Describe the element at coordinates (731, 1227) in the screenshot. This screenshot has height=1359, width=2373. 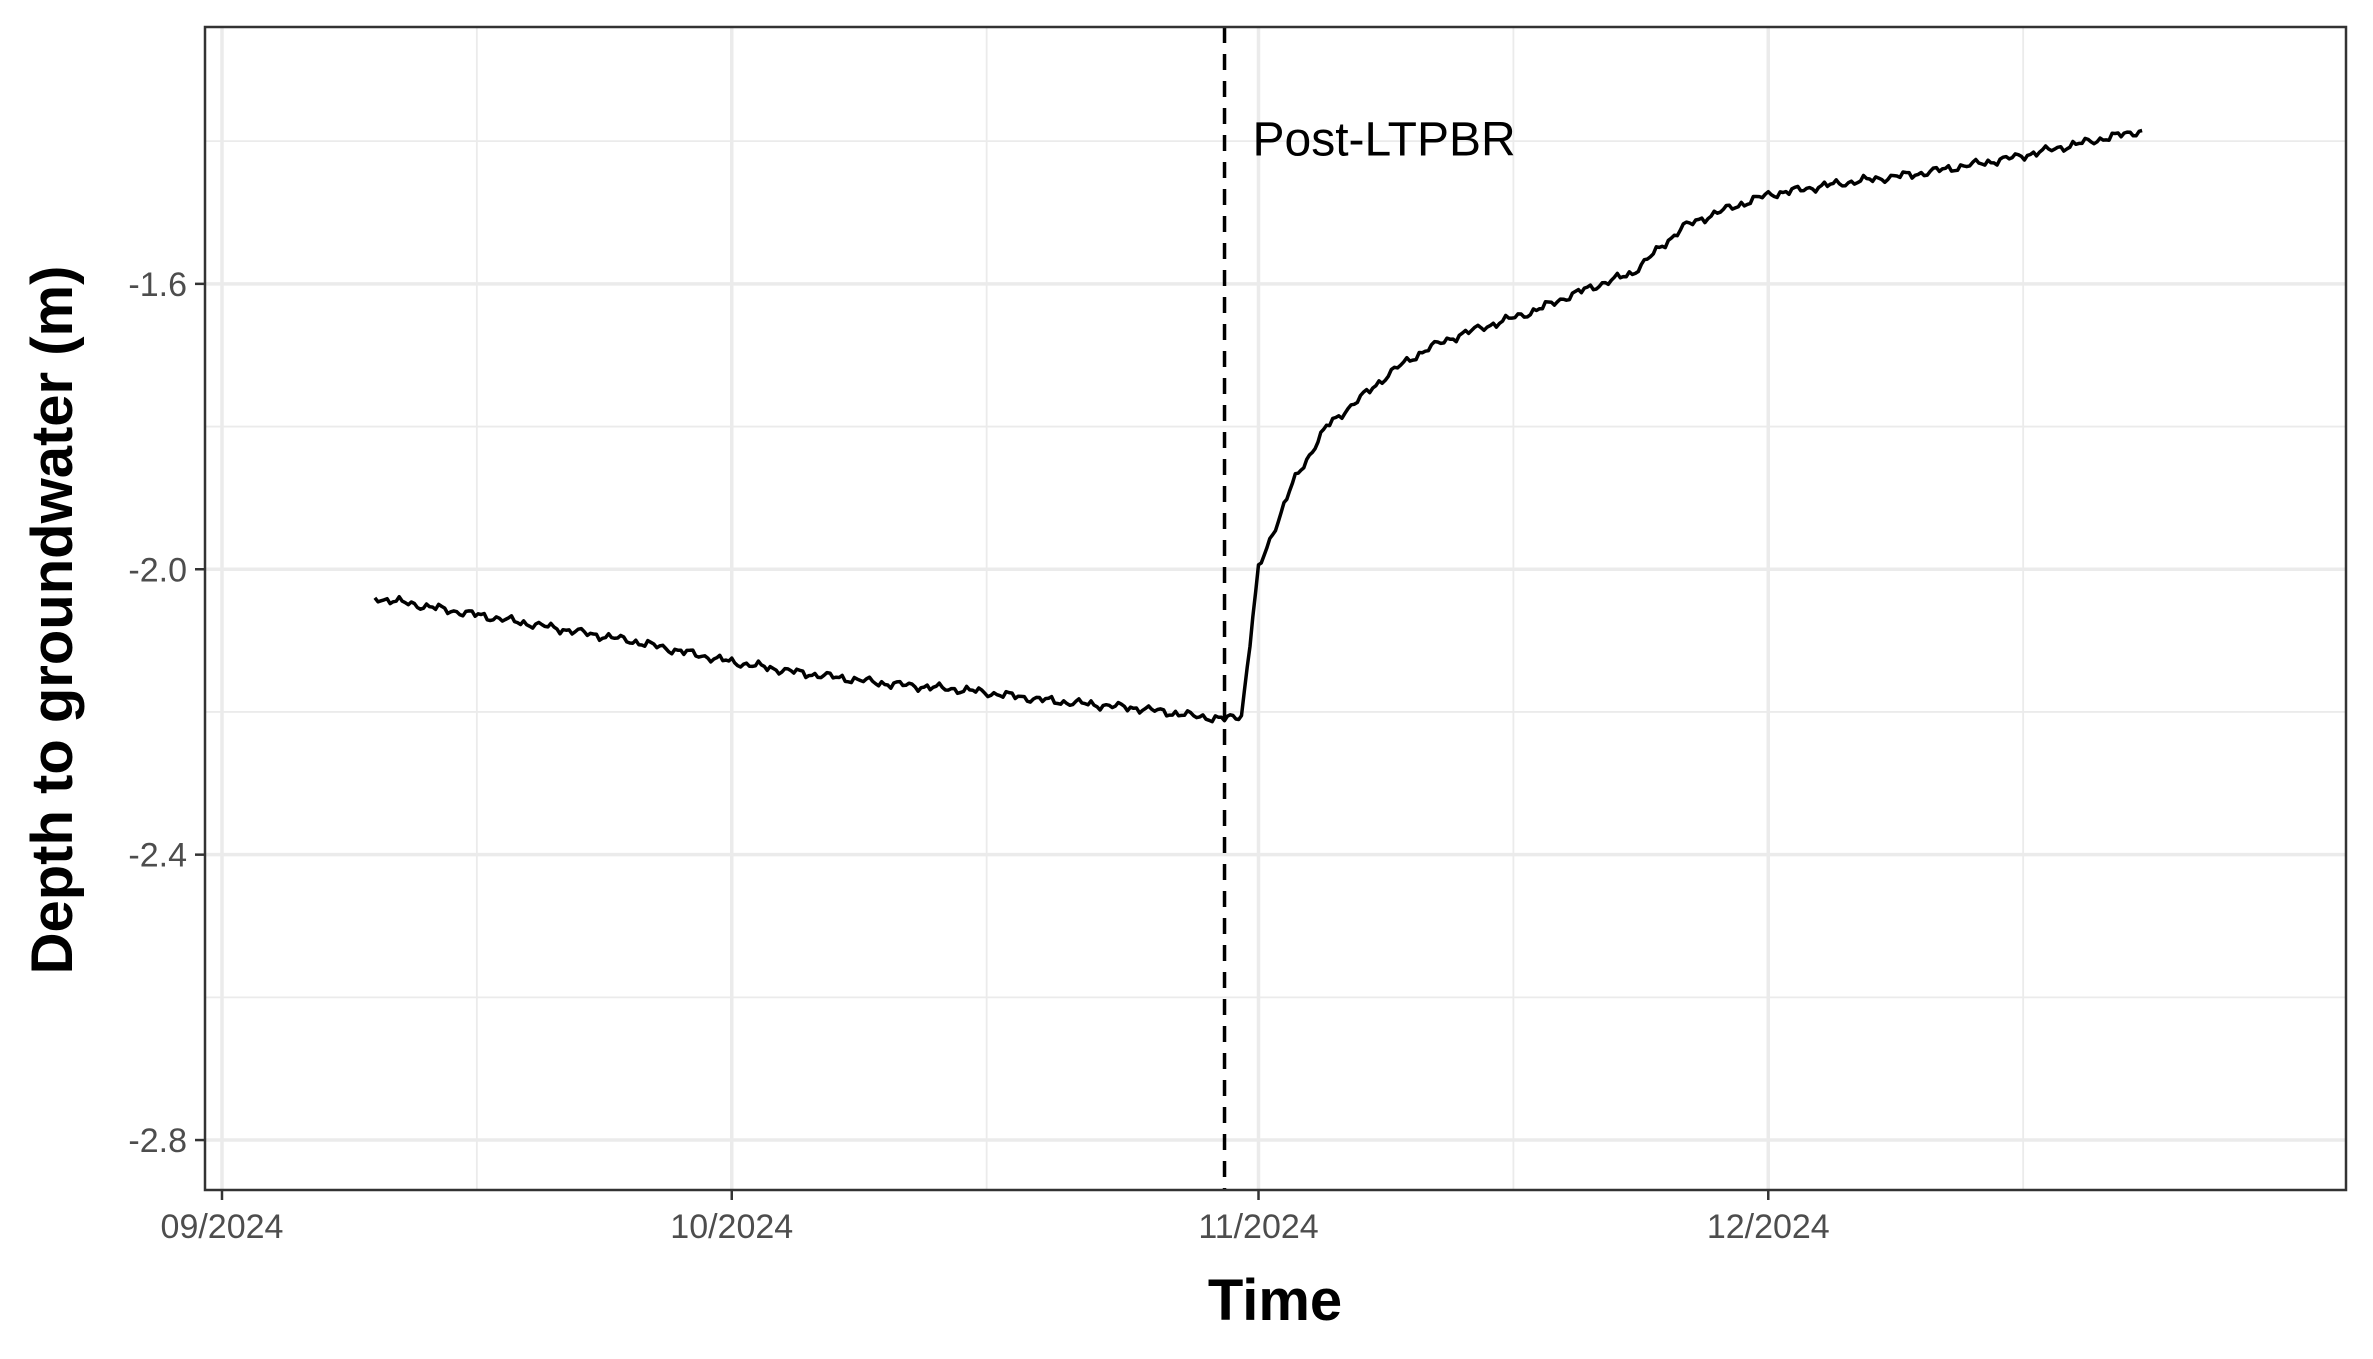
I see `x-tick-label: 10/2024` at that location.